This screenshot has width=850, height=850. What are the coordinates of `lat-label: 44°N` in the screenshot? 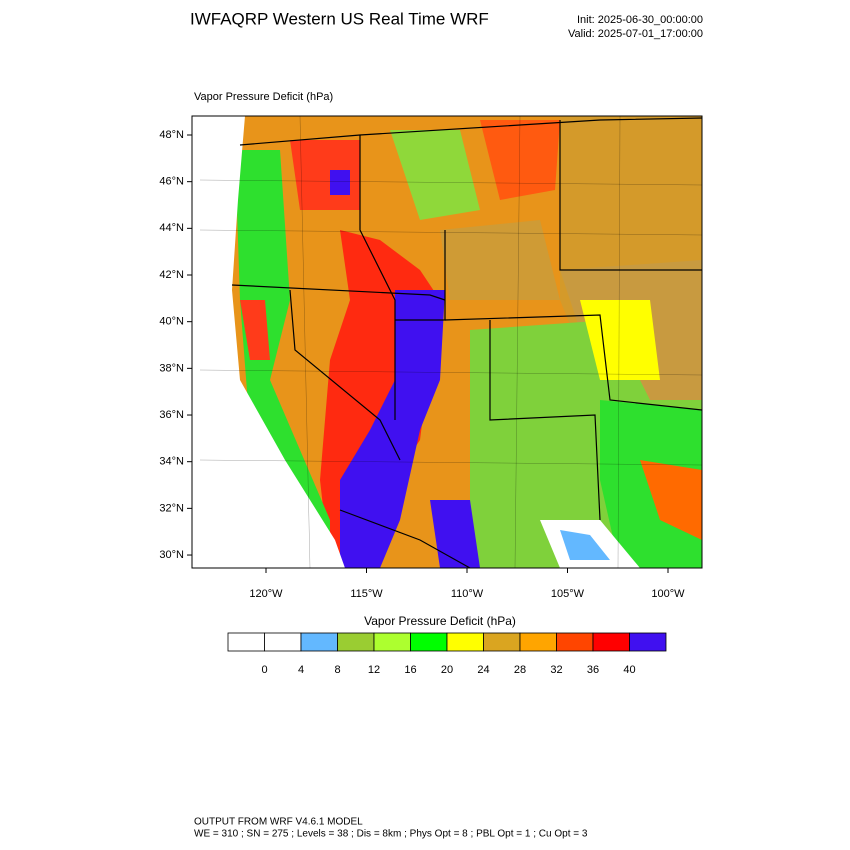 It's located at (171, 228).